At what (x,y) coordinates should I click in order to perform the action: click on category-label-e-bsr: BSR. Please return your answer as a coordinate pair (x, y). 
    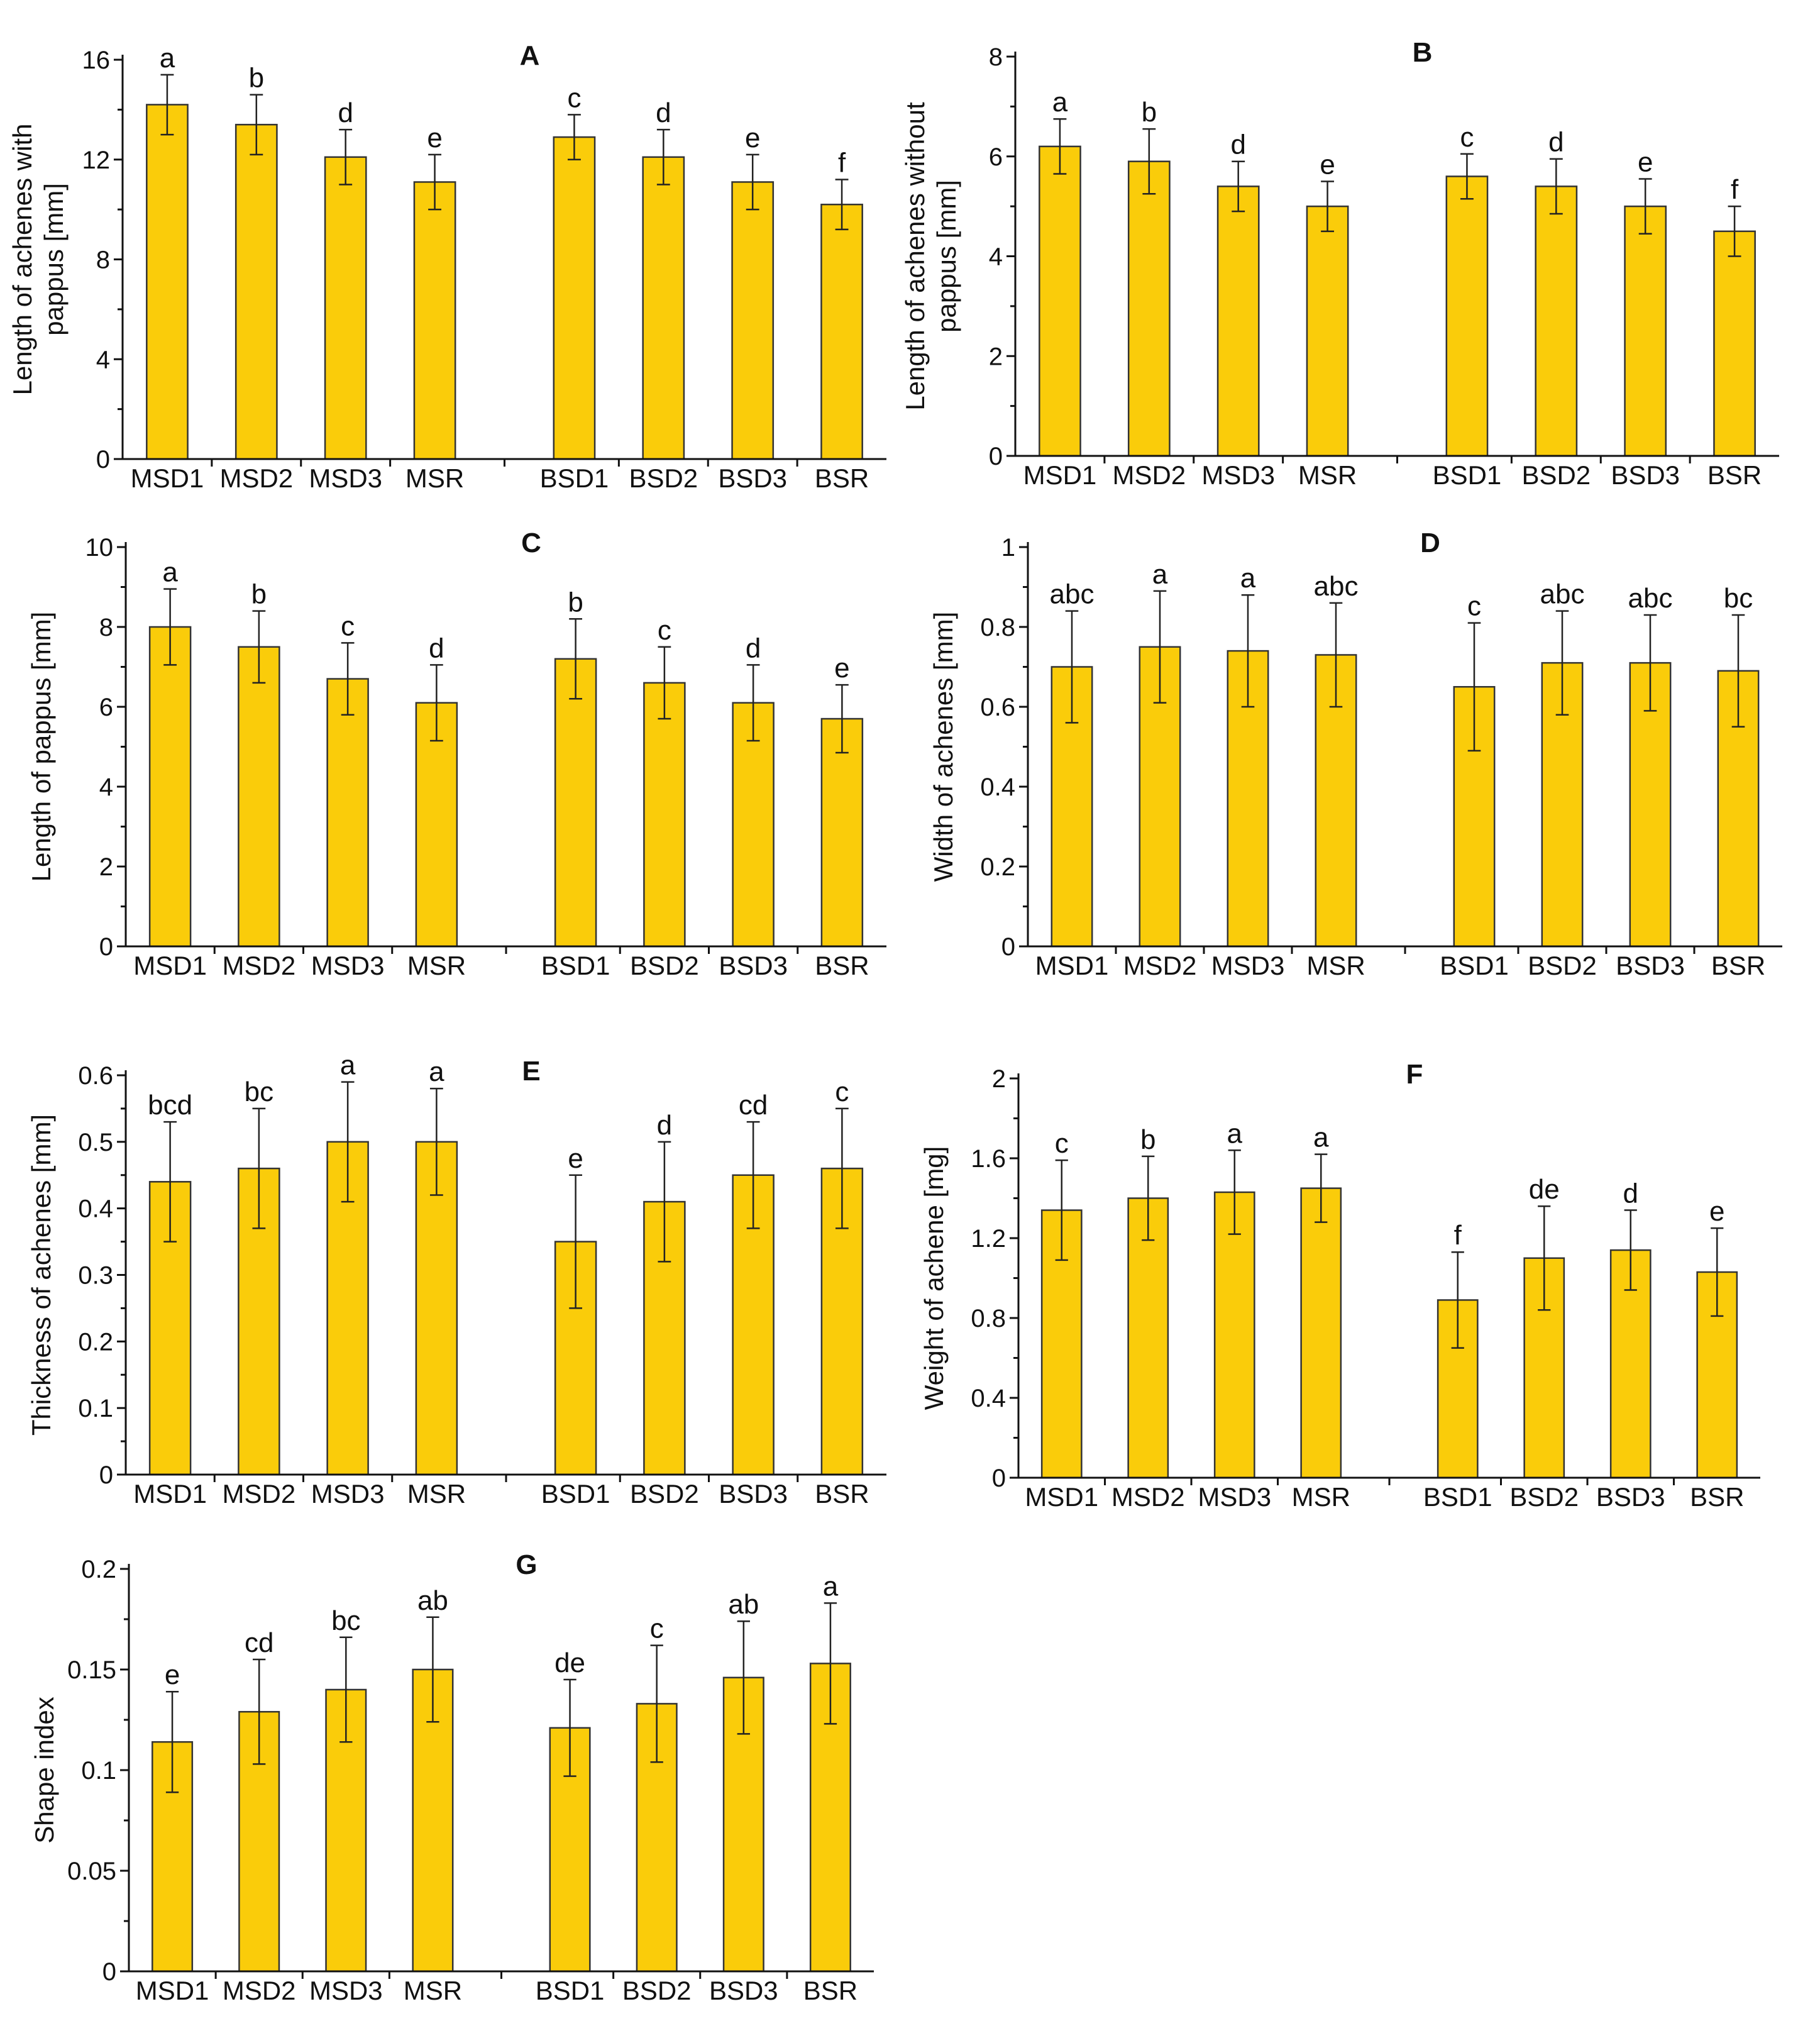
    Looking at the image, I should click on (842, 1494).